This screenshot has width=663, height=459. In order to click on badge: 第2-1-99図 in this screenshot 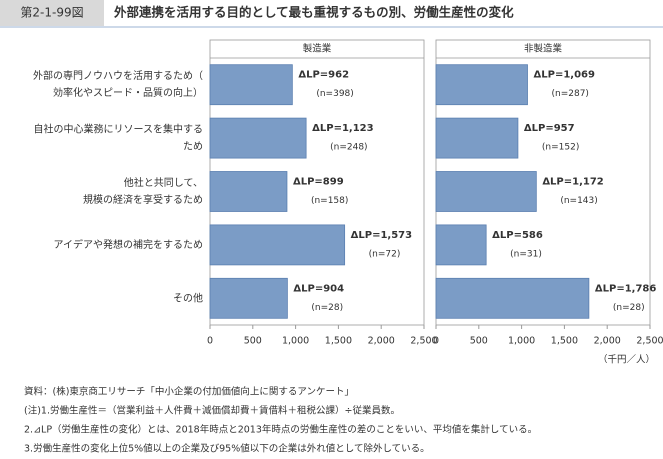, I will do `click(51, 13)`.